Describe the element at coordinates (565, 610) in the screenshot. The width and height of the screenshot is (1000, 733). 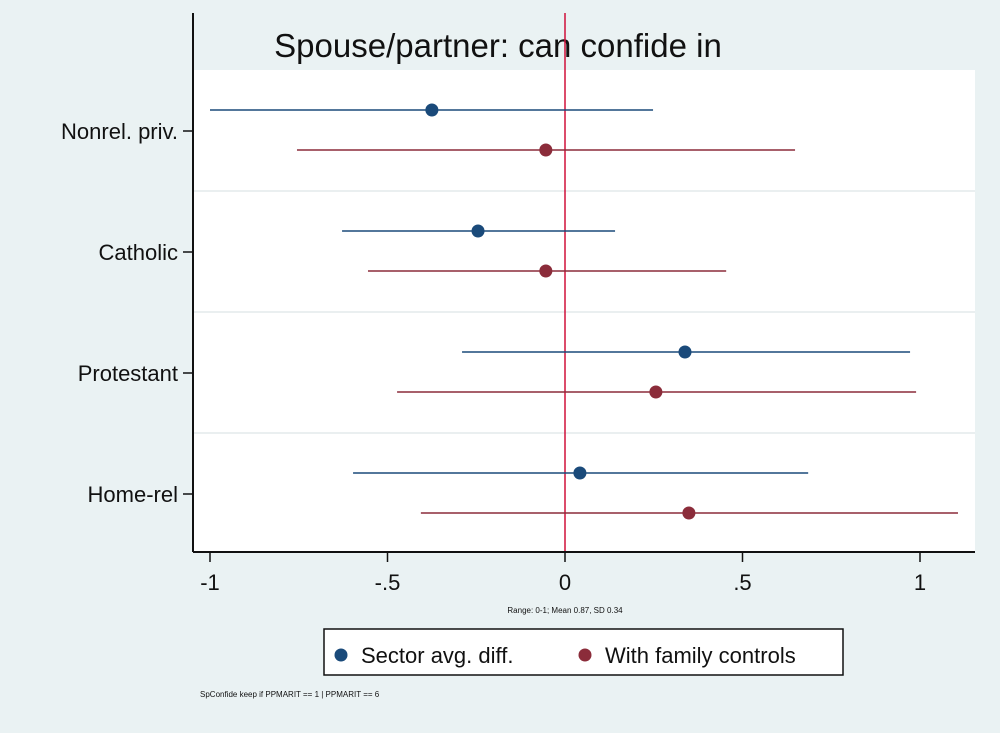
I see `x-axis-label: Range: 0-1; Mean 0.87, SD 0.34` at that location.